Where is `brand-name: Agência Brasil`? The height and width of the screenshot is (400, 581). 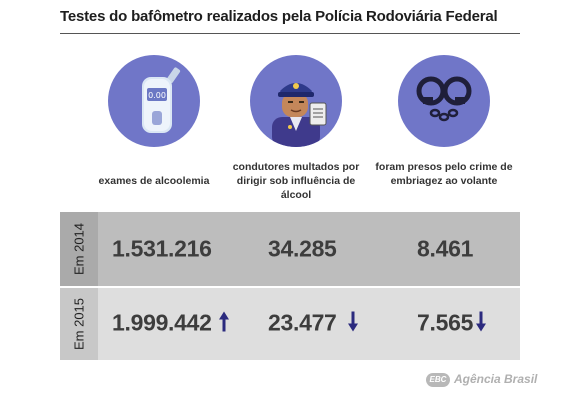 brand-name: Agência Brasil is located at coordinates (496, 379).